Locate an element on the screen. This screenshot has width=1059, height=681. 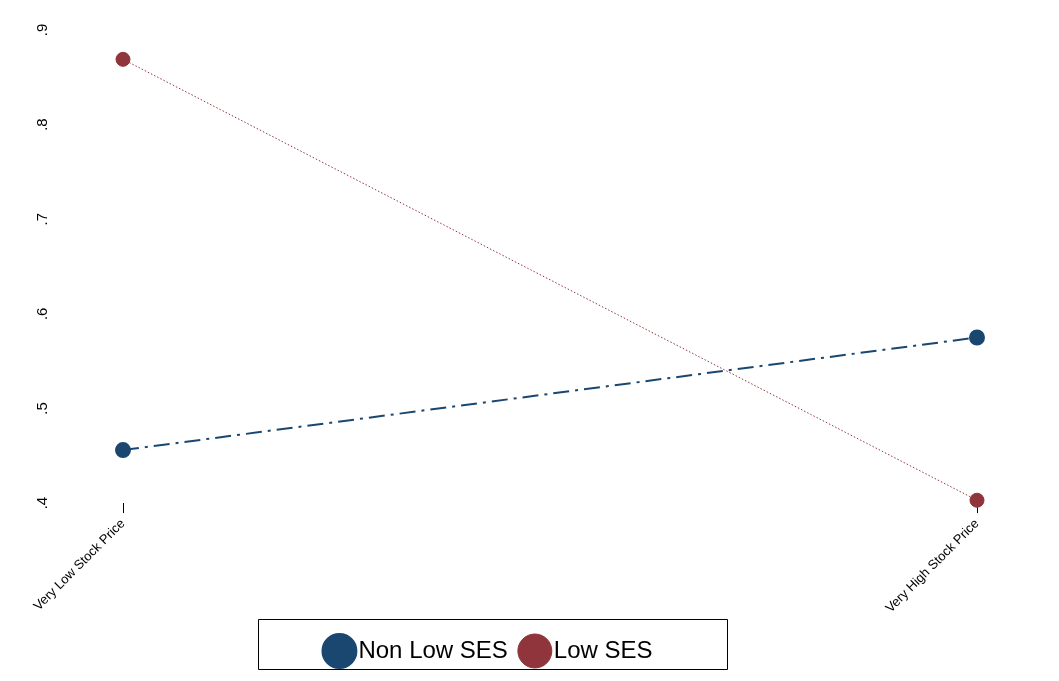
y-tick-label: .8 is located at coordinates (42, 124).